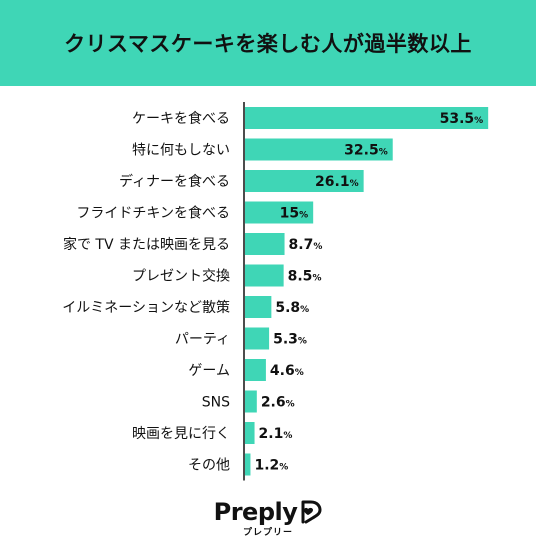  Describe the element at coordinates (216, 403) in the screenshot. I see `category-label: SNS` at that location.